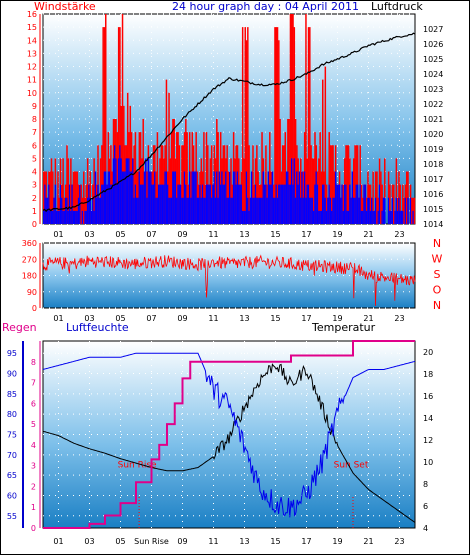  Describe the element at coordinates (32, 80) in the screenshot. I see `wind-tick-label: 11` at that location.